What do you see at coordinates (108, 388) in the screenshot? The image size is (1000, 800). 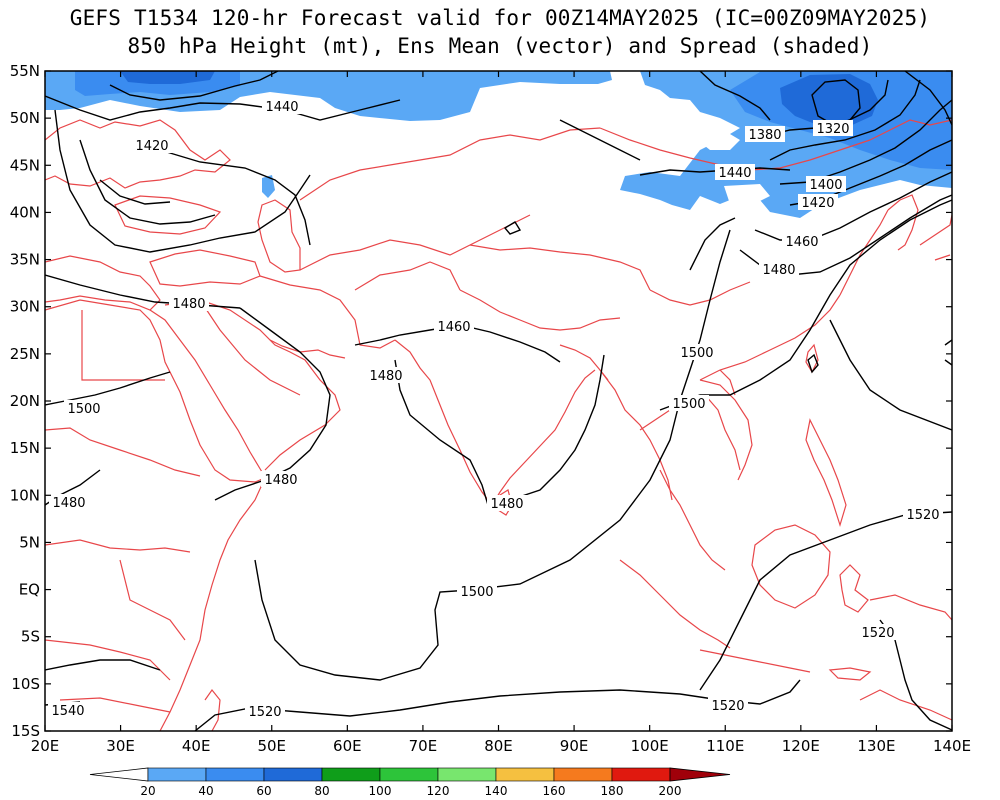 I see `contour-1500-west` at bounding box center [108, 388].